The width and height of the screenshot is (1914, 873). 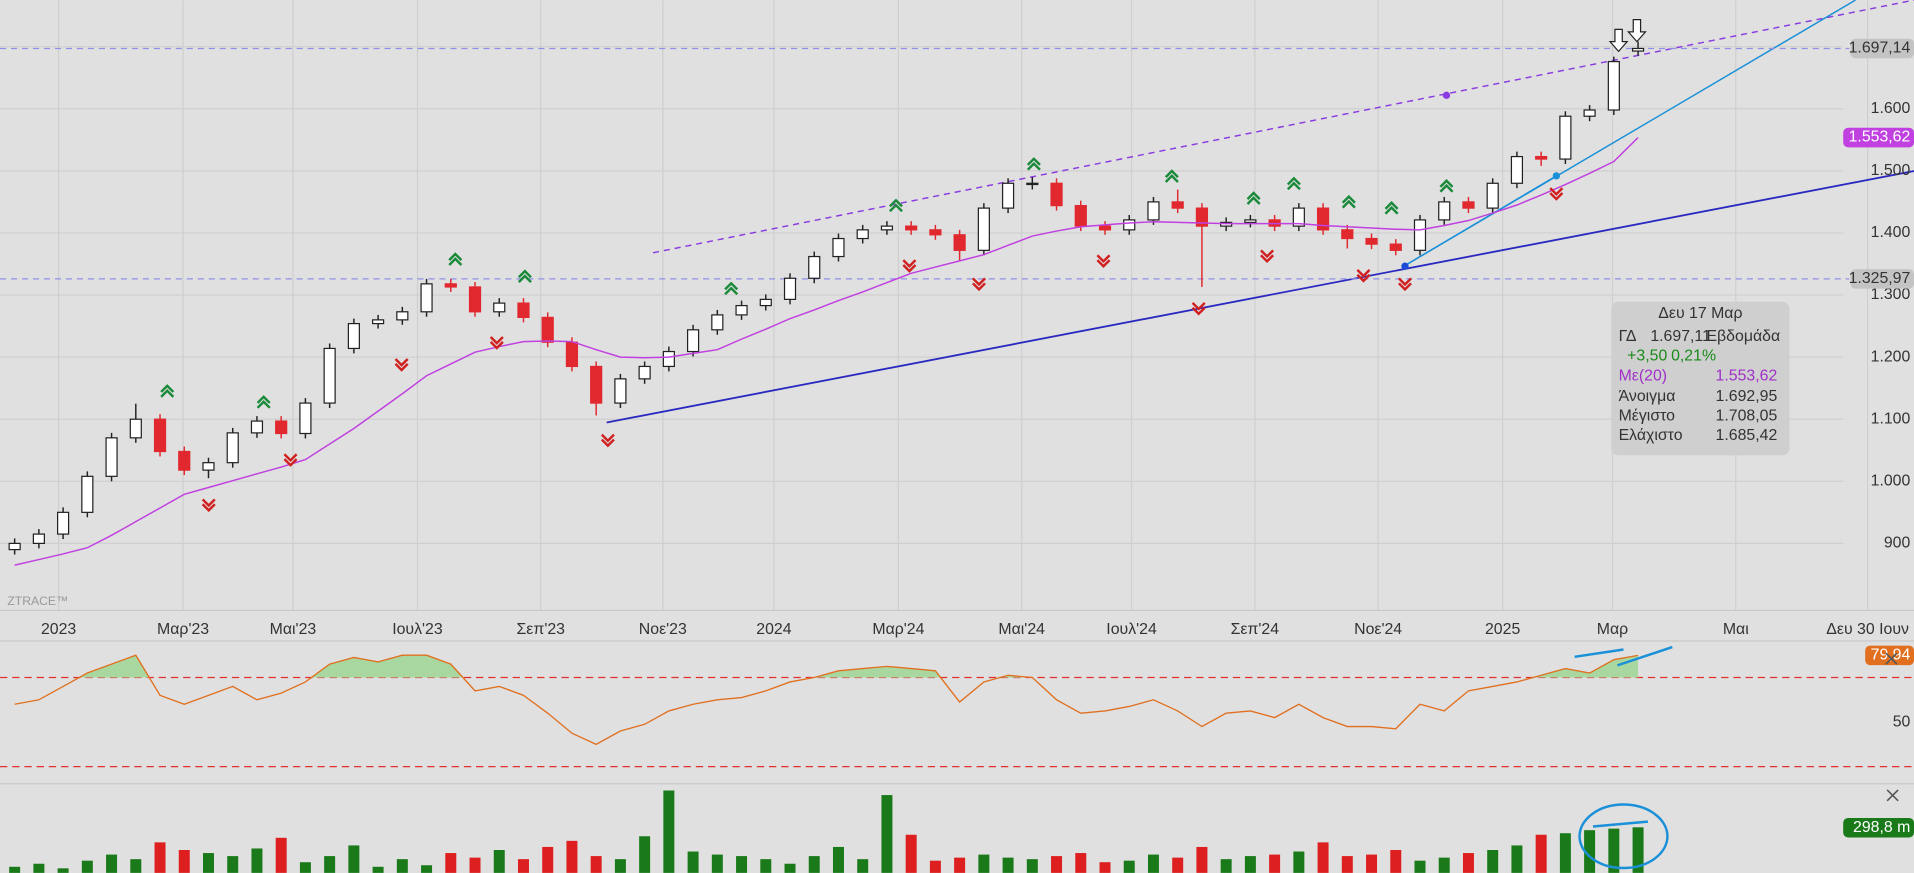 What do you see at coordinates (1623, 836) in the screenshot?
I see `highlight-ellipse` at bounding box center [1623, 836].